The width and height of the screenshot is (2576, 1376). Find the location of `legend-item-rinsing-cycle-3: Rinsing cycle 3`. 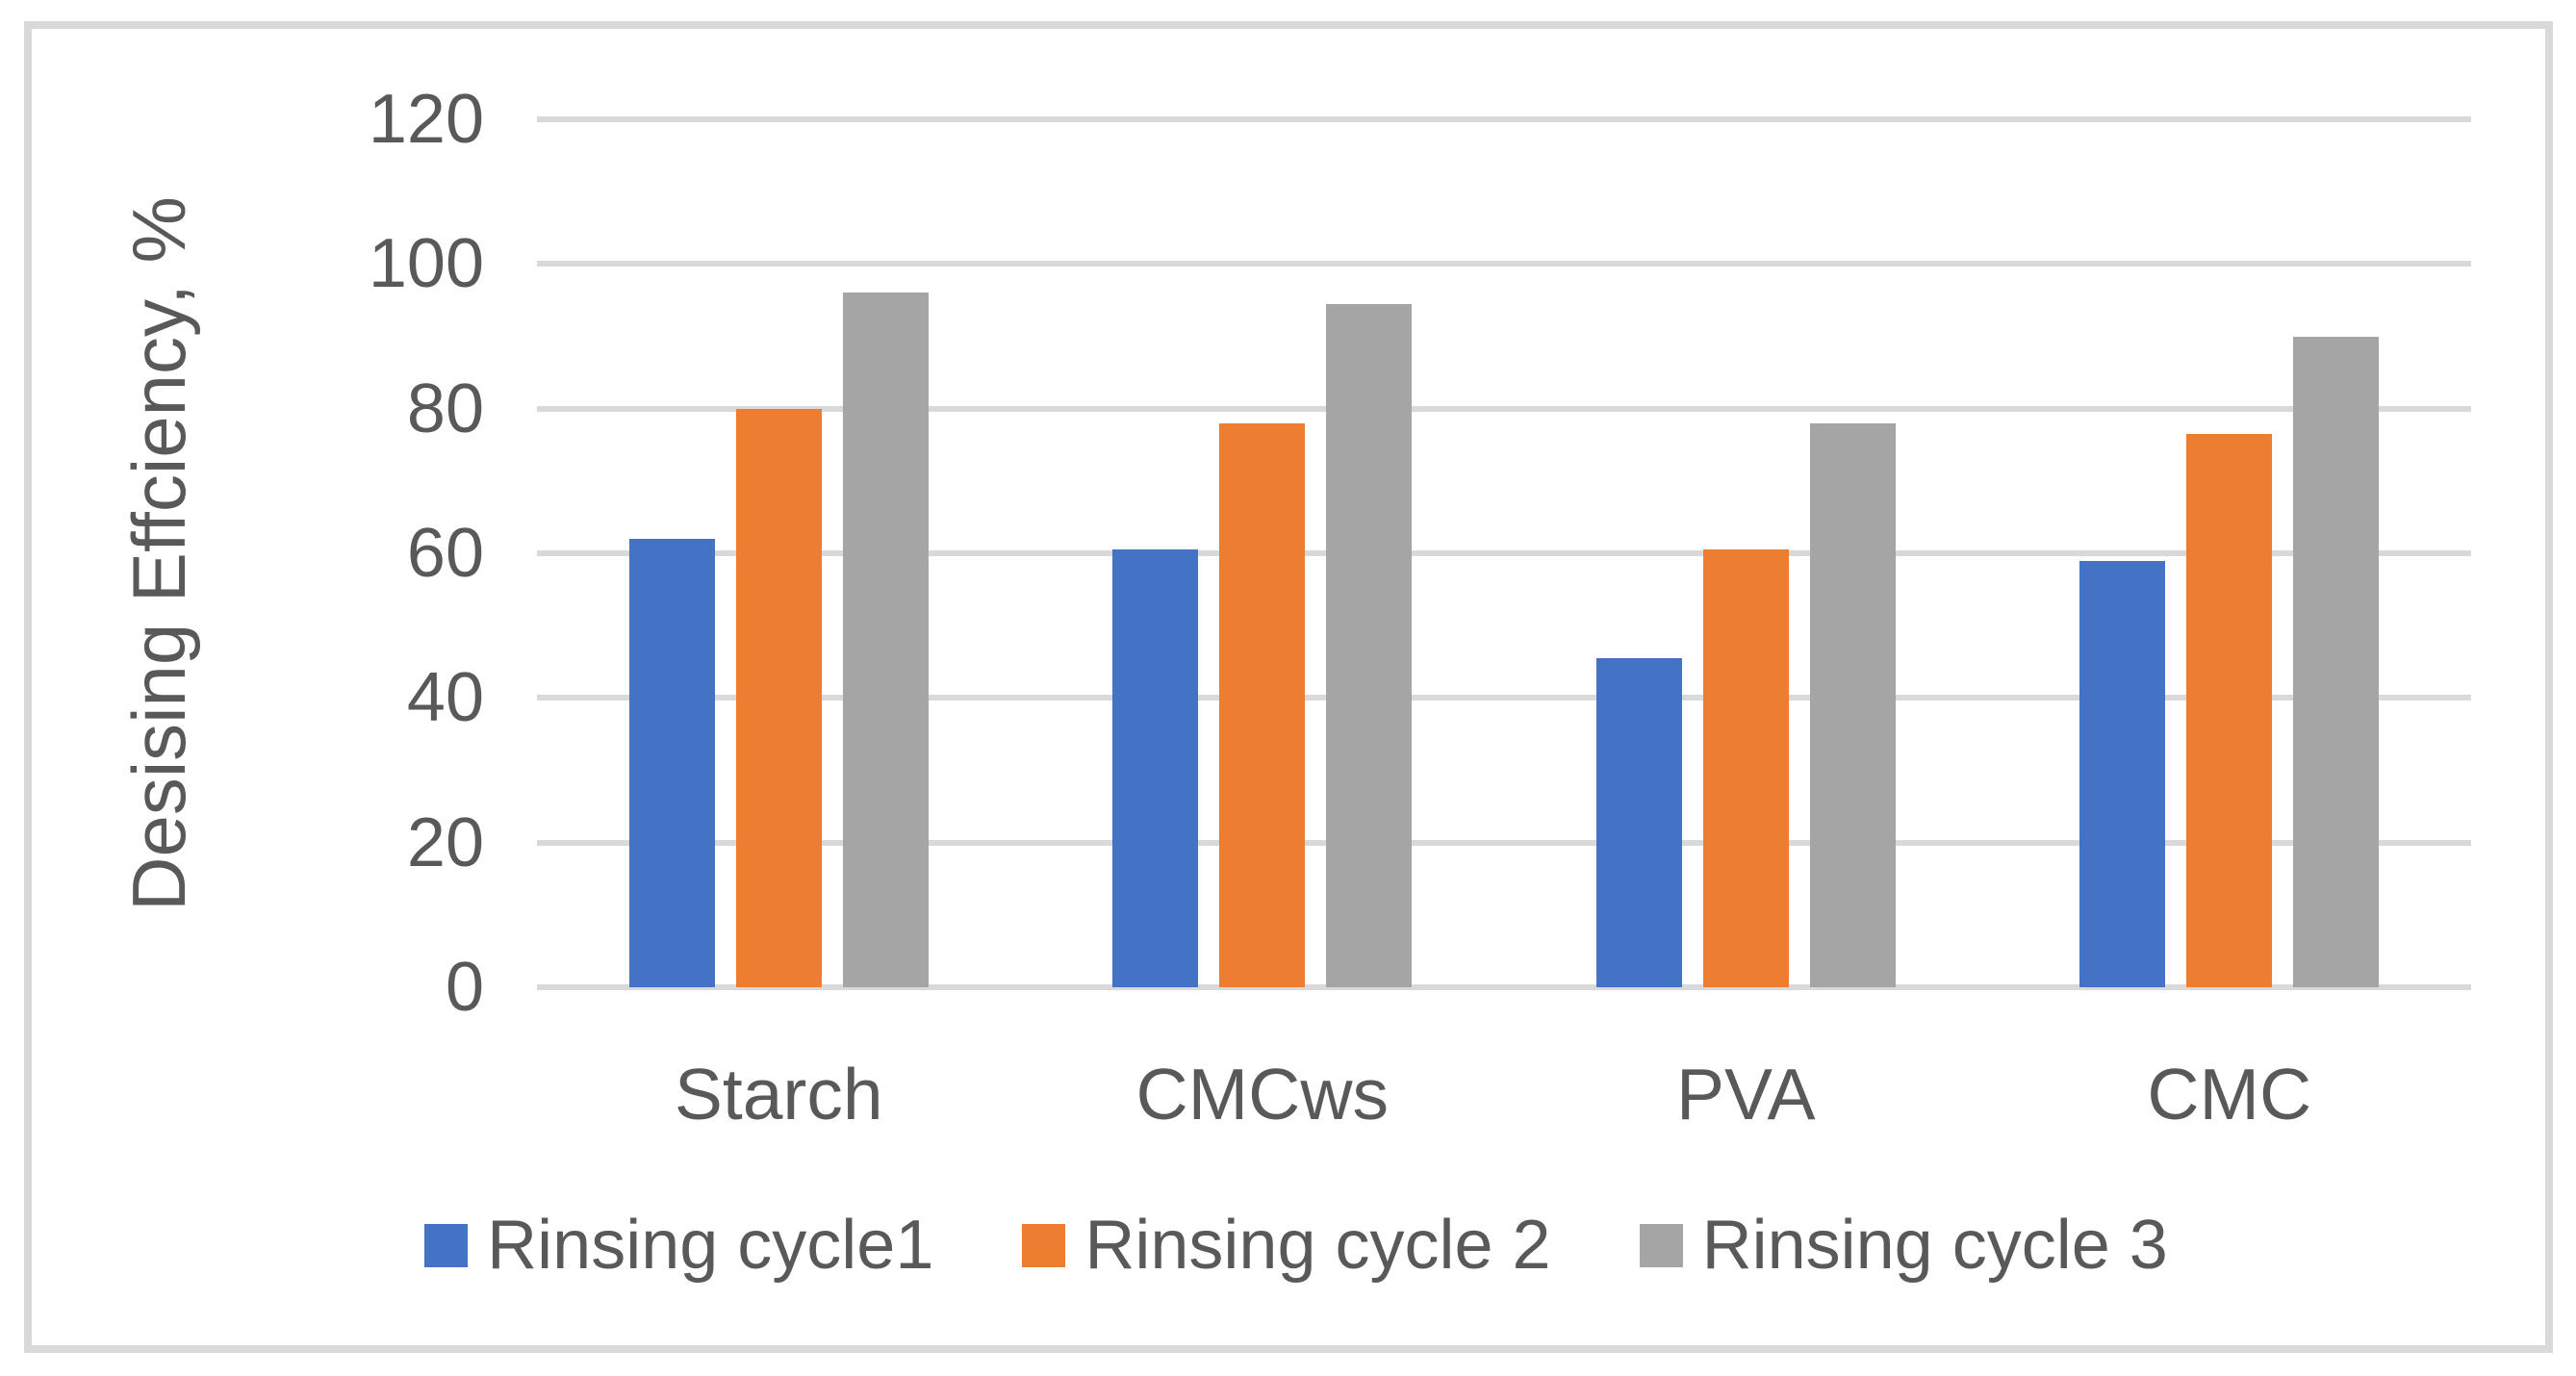

legend-item-rinsing-cycle-3: Rinsing cycle 3 is located at coordinates (1903, 1245).